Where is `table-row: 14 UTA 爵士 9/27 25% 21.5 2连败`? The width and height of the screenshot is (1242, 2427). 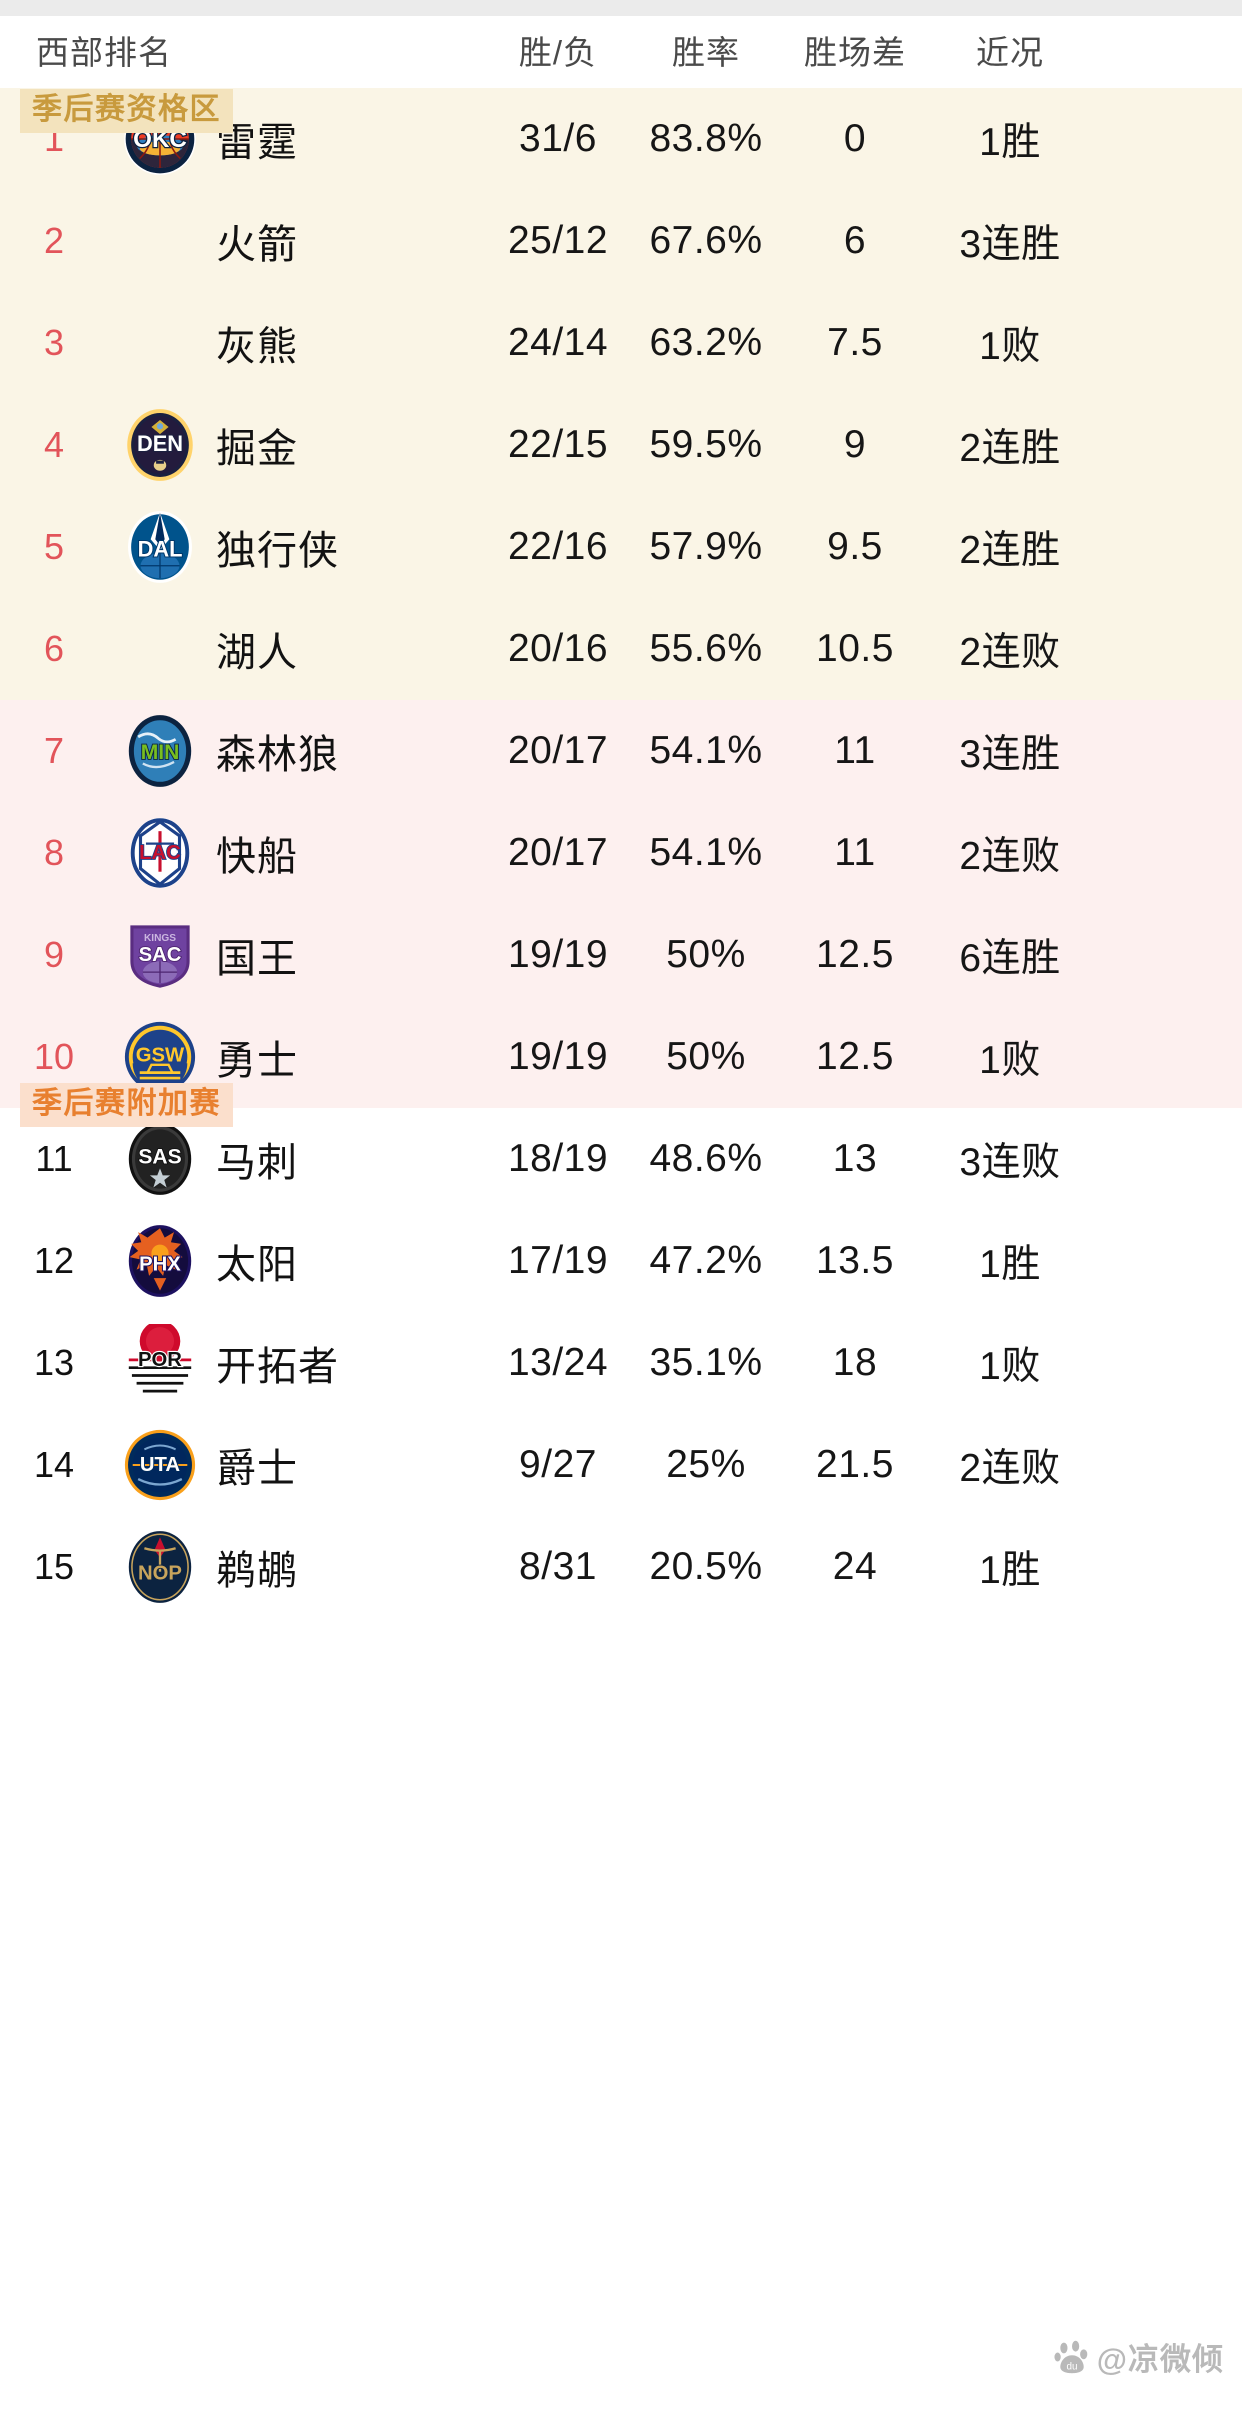 table-row: 14 UTA 爵士 9/27 25% 21.5 2连败 is located at coordinates (621, 1465).